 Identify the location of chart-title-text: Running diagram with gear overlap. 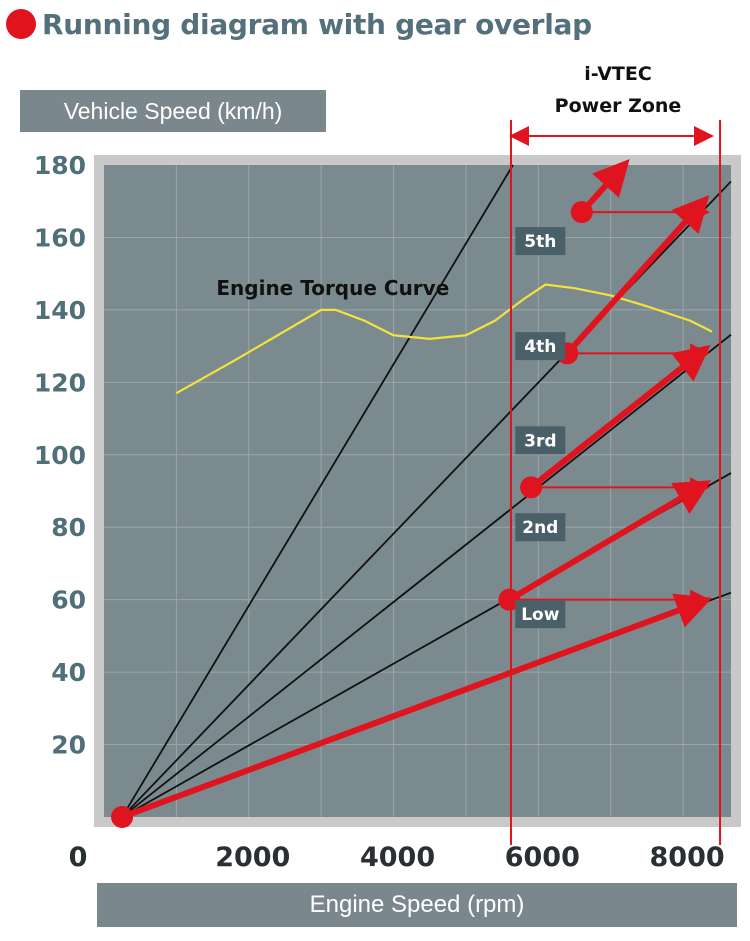
(317, 24).